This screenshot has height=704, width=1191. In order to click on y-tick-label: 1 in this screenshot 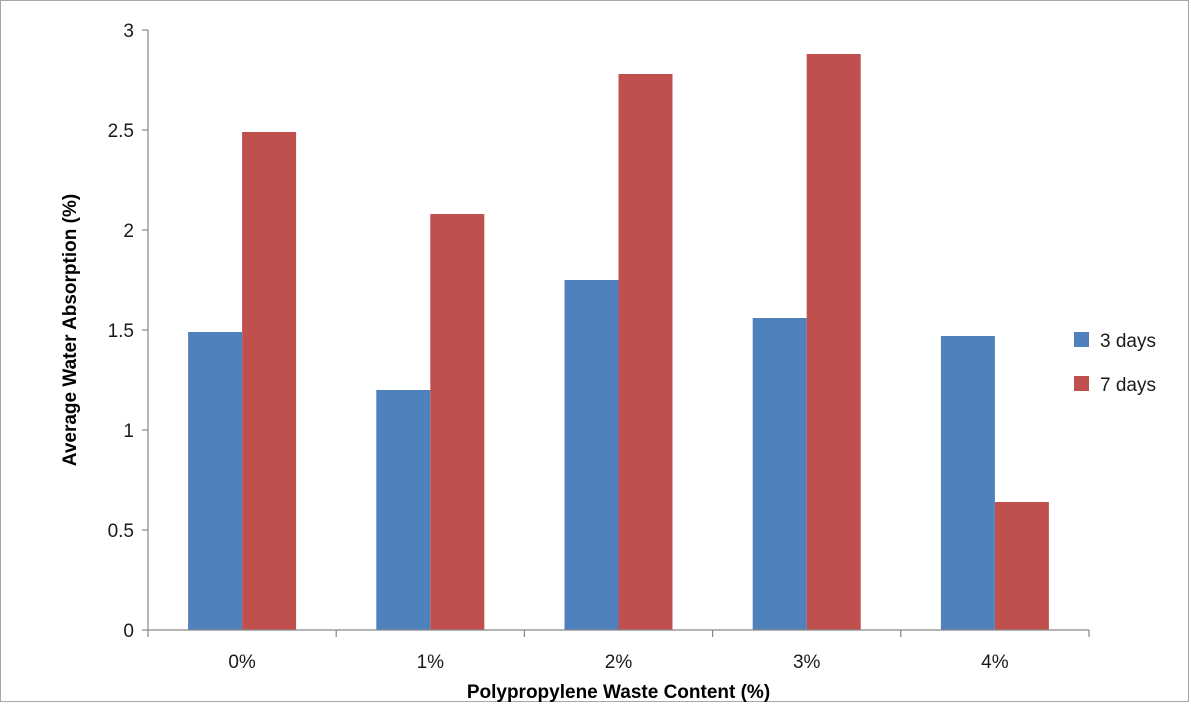, I will do `click(128, 431)`.